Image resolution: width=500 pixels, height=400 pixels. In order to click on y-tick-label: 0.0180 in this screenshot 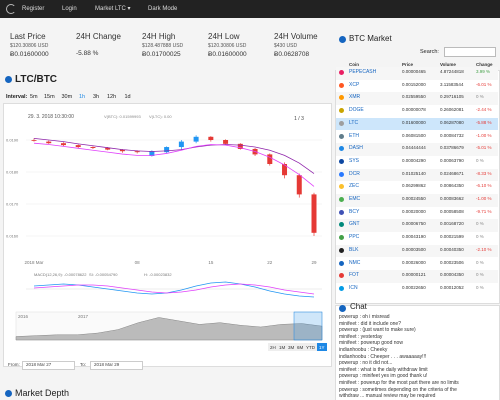, I will do `click(12, 172)`.